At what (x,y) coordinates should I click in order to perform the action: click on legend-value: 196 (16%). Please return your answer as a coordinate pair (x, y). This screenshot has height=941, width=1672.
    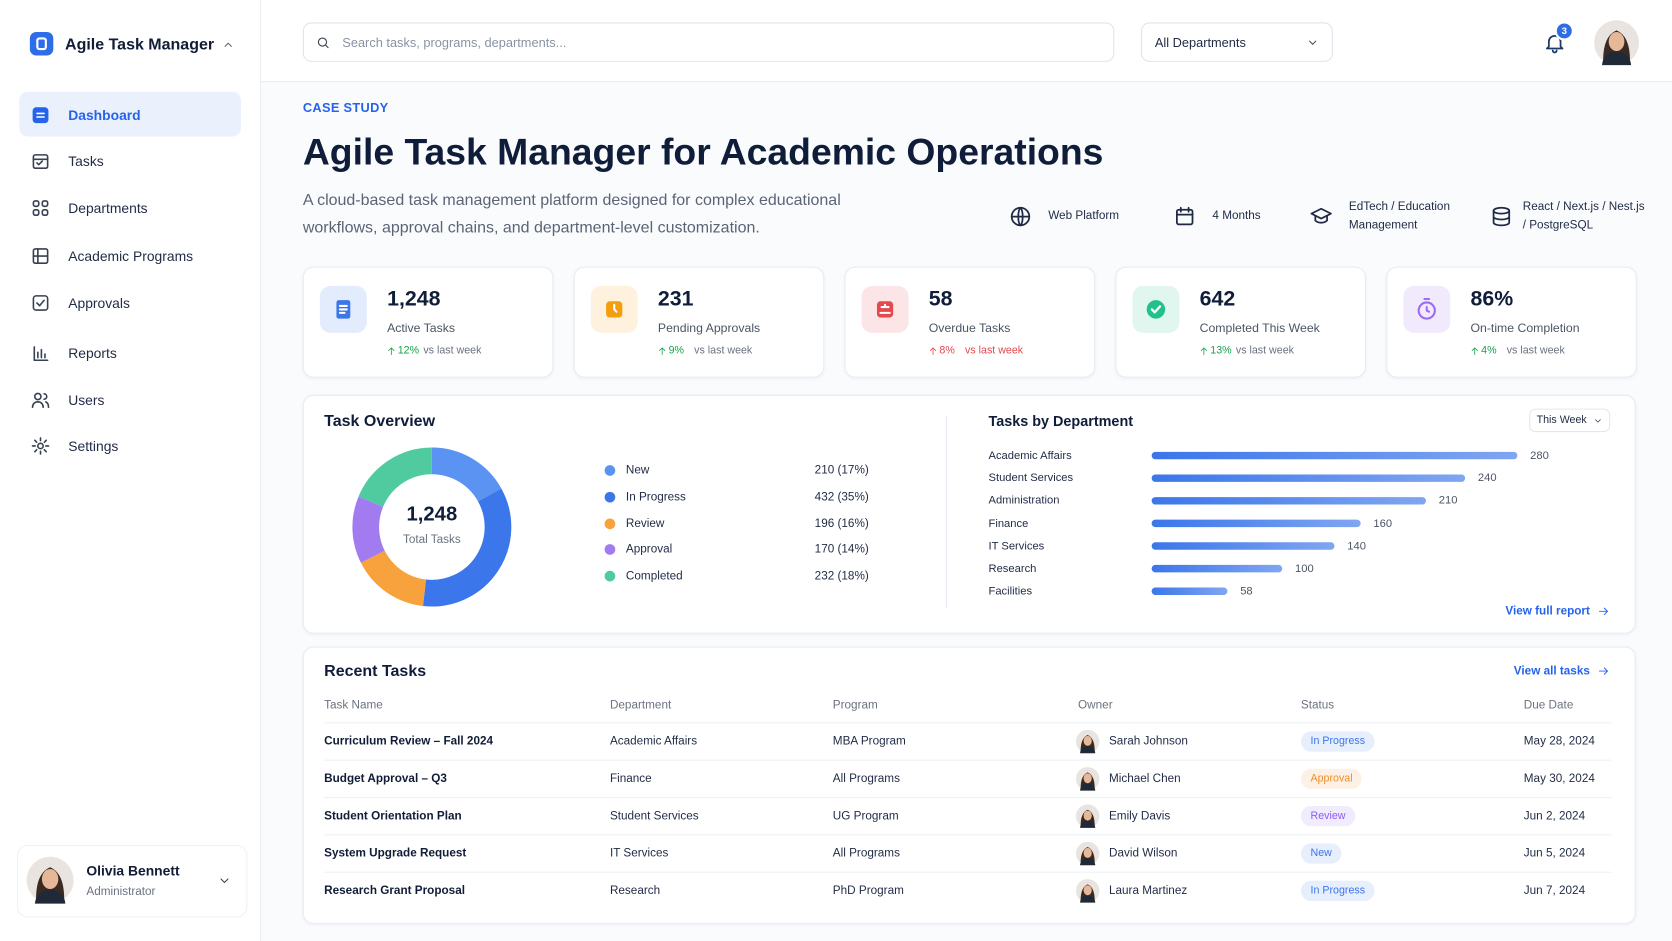
    Looking at the image, I should click on (841, 524).